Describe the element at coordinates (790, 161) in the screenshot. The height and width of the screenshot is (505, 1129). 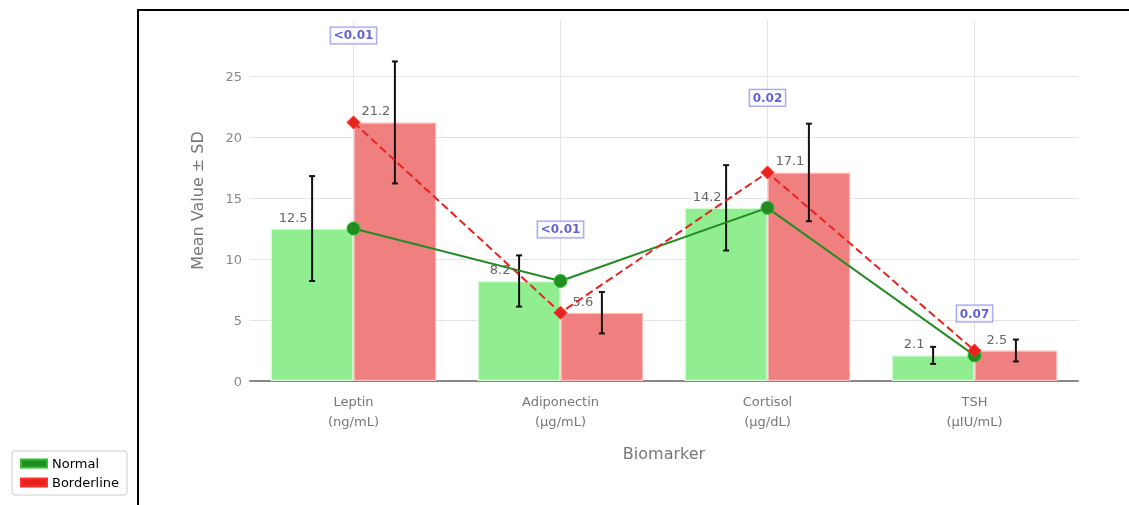
I see `data-label: 17.1` at that location.